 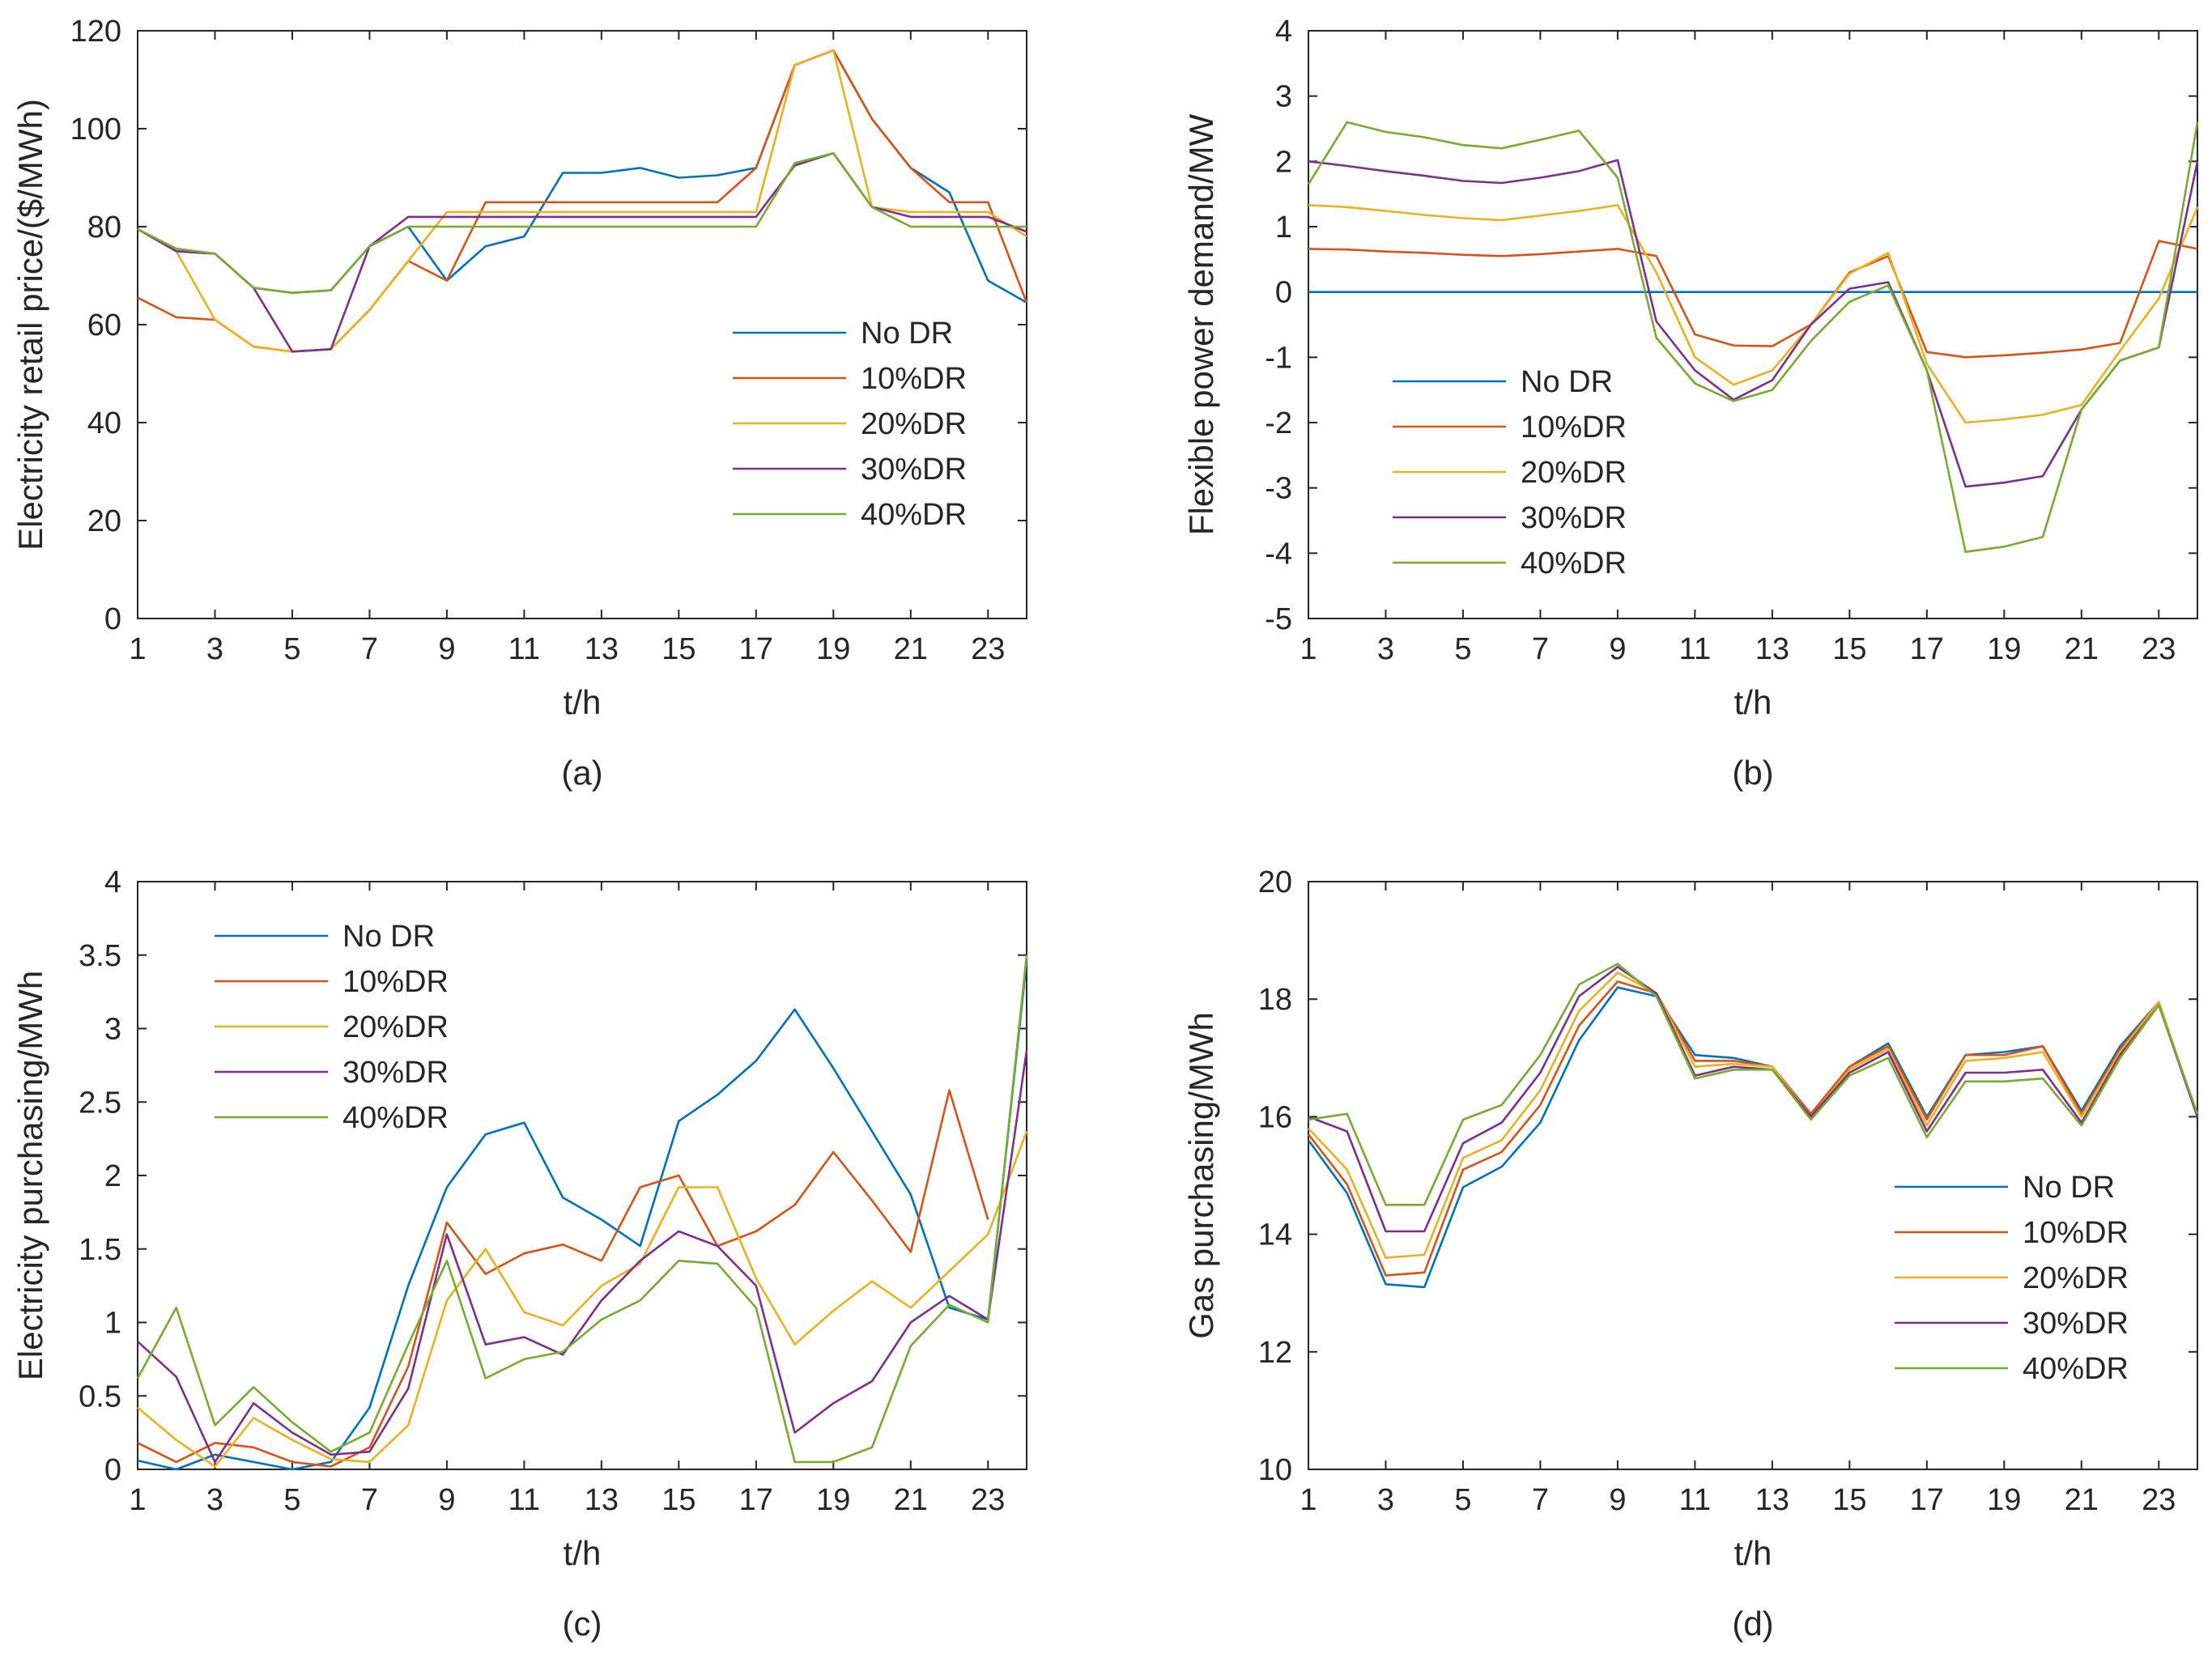 I want to click on y-tick-label: 2.5, so click(x=100, y=1103).